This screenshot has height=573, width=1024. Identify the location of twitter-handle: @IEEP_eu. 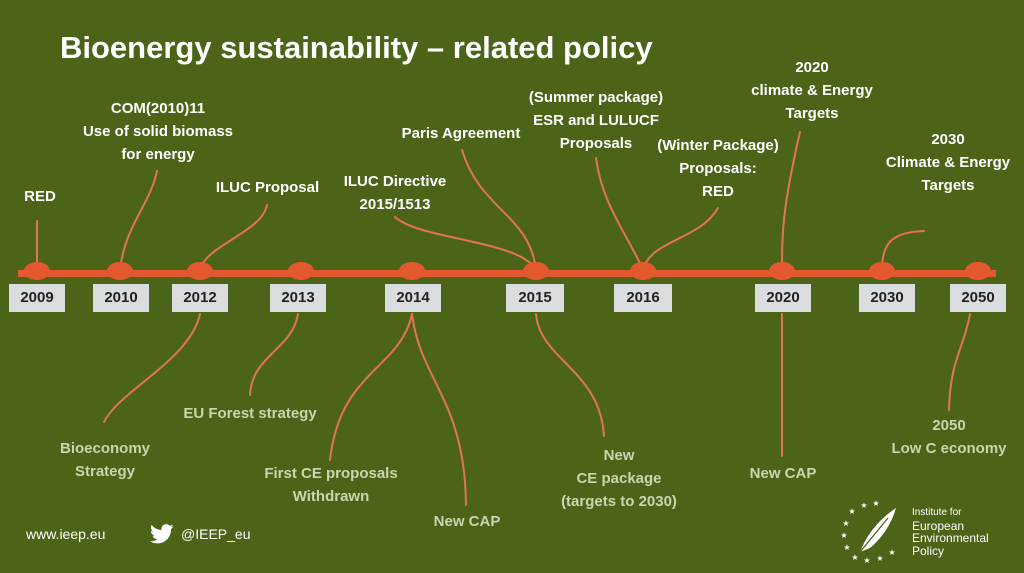
(216, 534).